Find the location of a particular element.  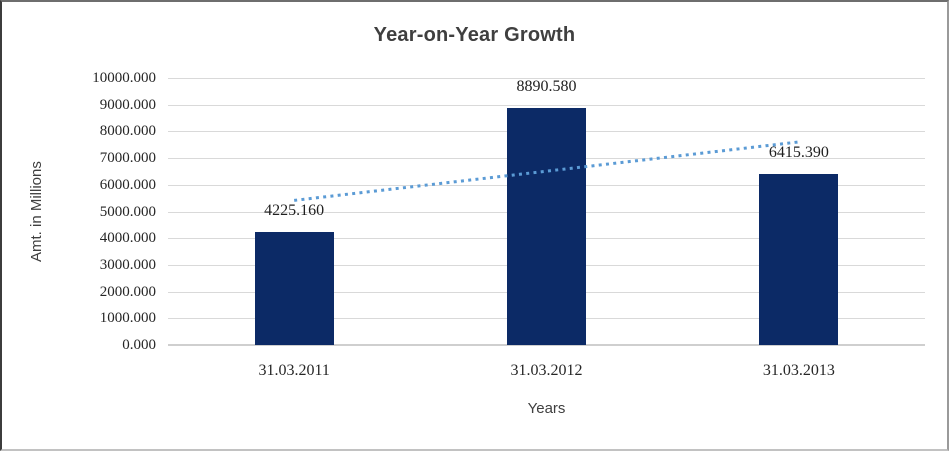

y-tick-label: 5000.000 is located at coordinates (127, 211).